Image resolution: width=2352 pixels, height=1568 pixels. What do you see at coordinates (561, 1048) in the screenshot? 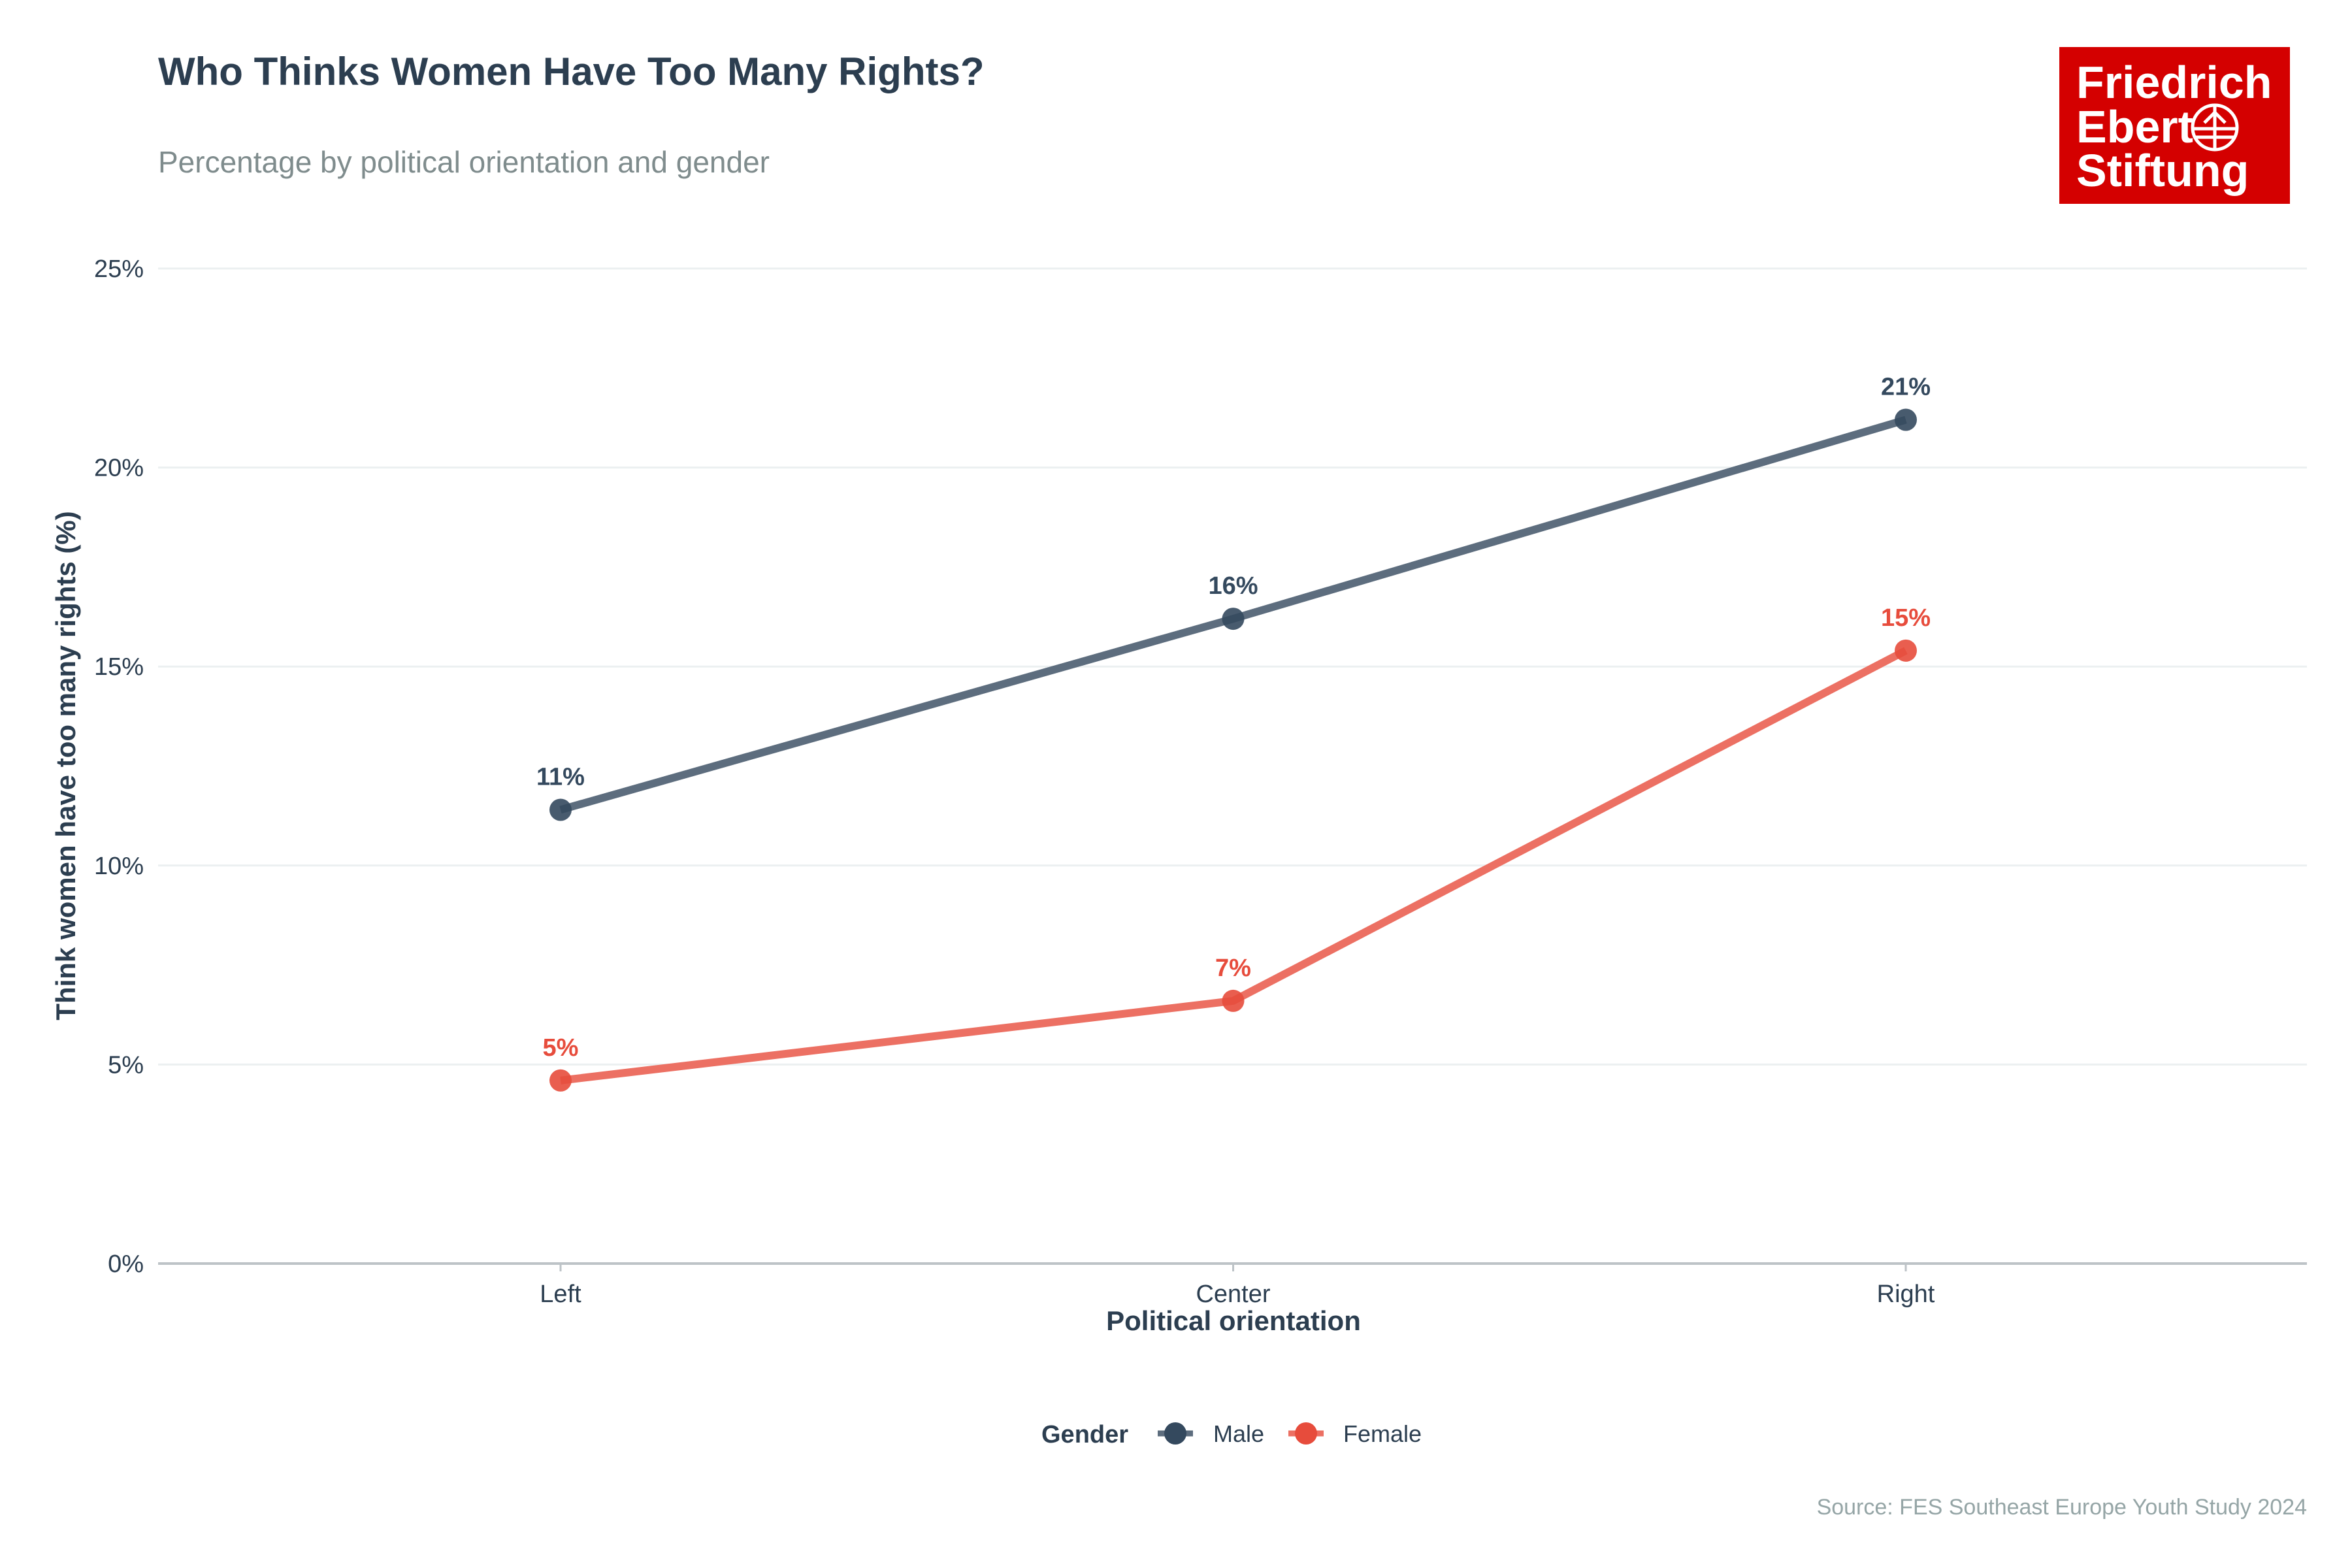
I see `data-label: 5%` at bounding box center [561, 1048].